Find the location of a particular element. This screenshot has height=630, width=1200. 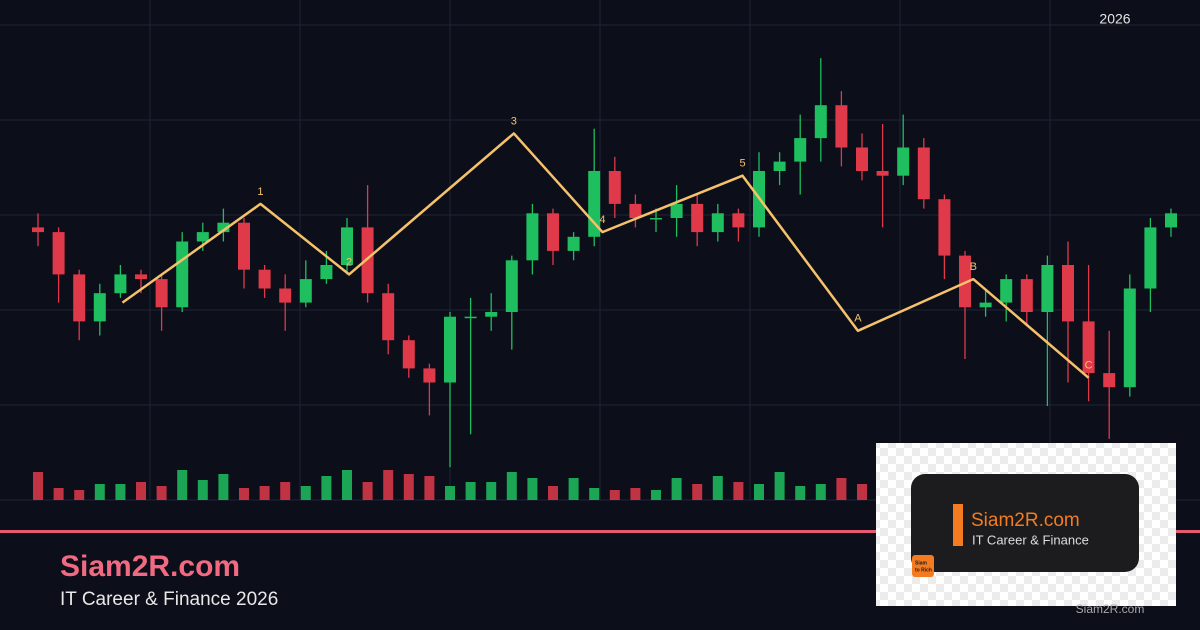

brand-subtitle: IT Career & Finance 2026 is located at coordinates (169, 599).